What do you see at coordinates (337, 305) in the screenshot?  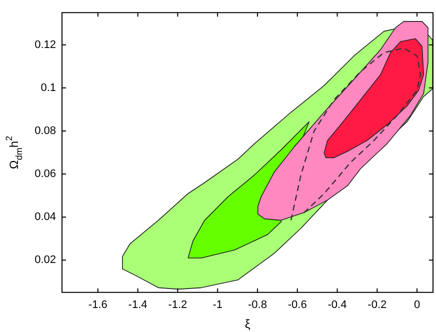 I see `x-tick-label: -0.4` at bounding box center [337, 305].